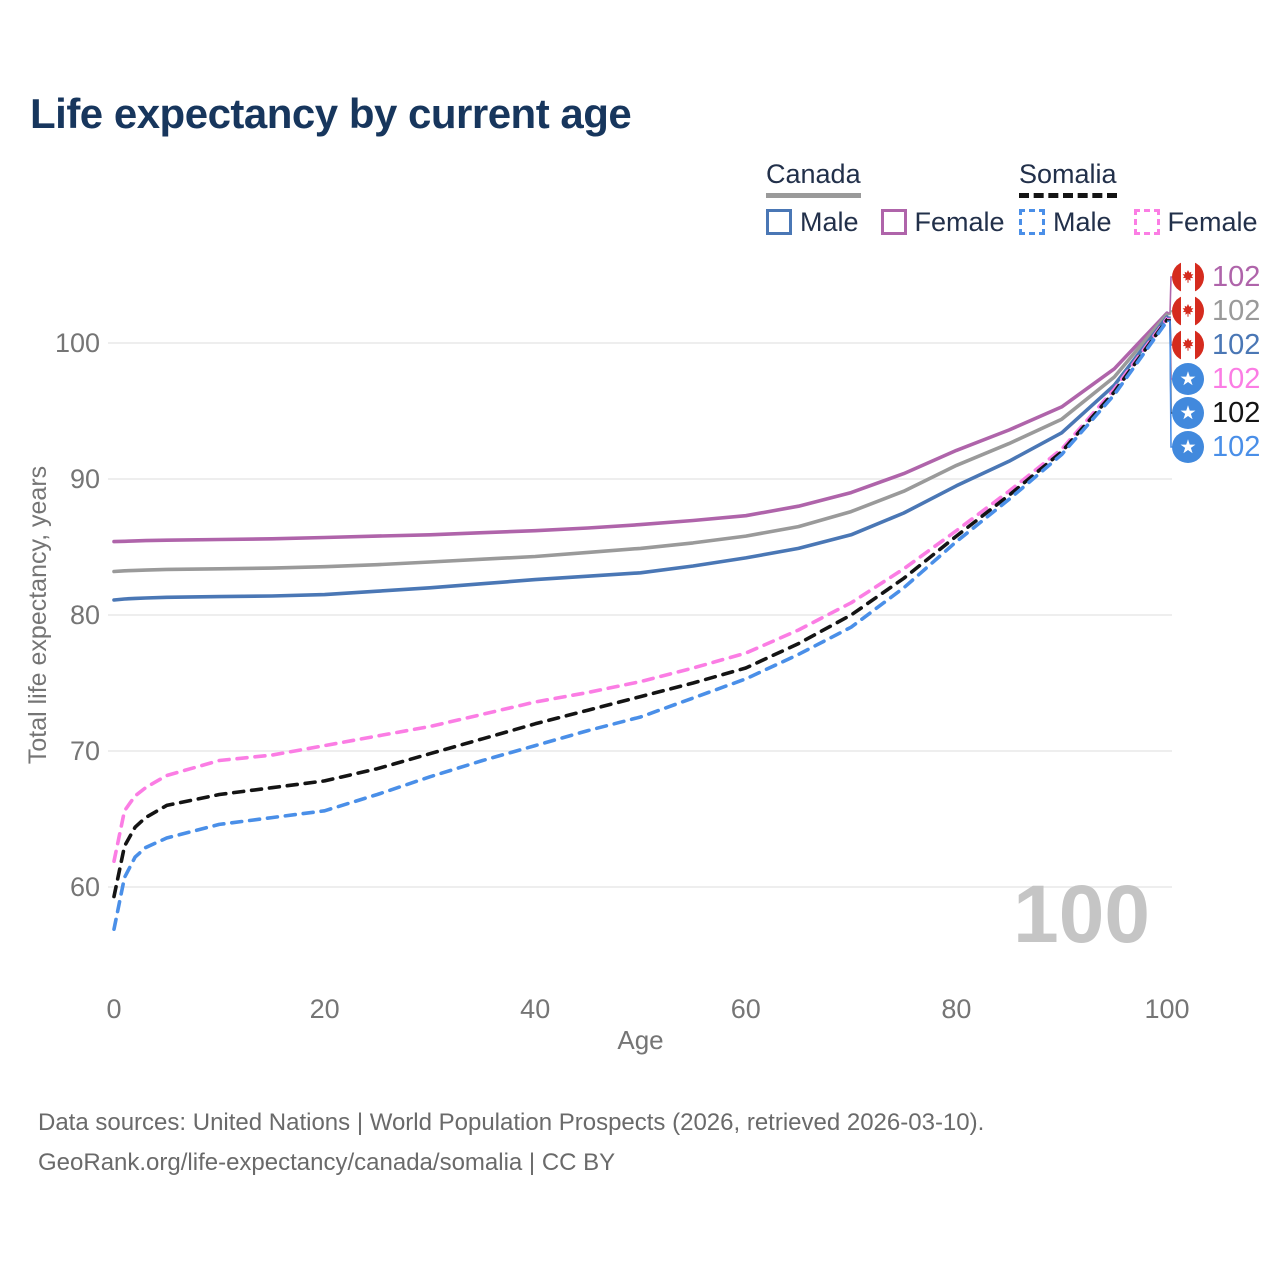  Describe the element at coordinates (85, 615) in the screenshot. I see `y-tick-label: 80` at that location.